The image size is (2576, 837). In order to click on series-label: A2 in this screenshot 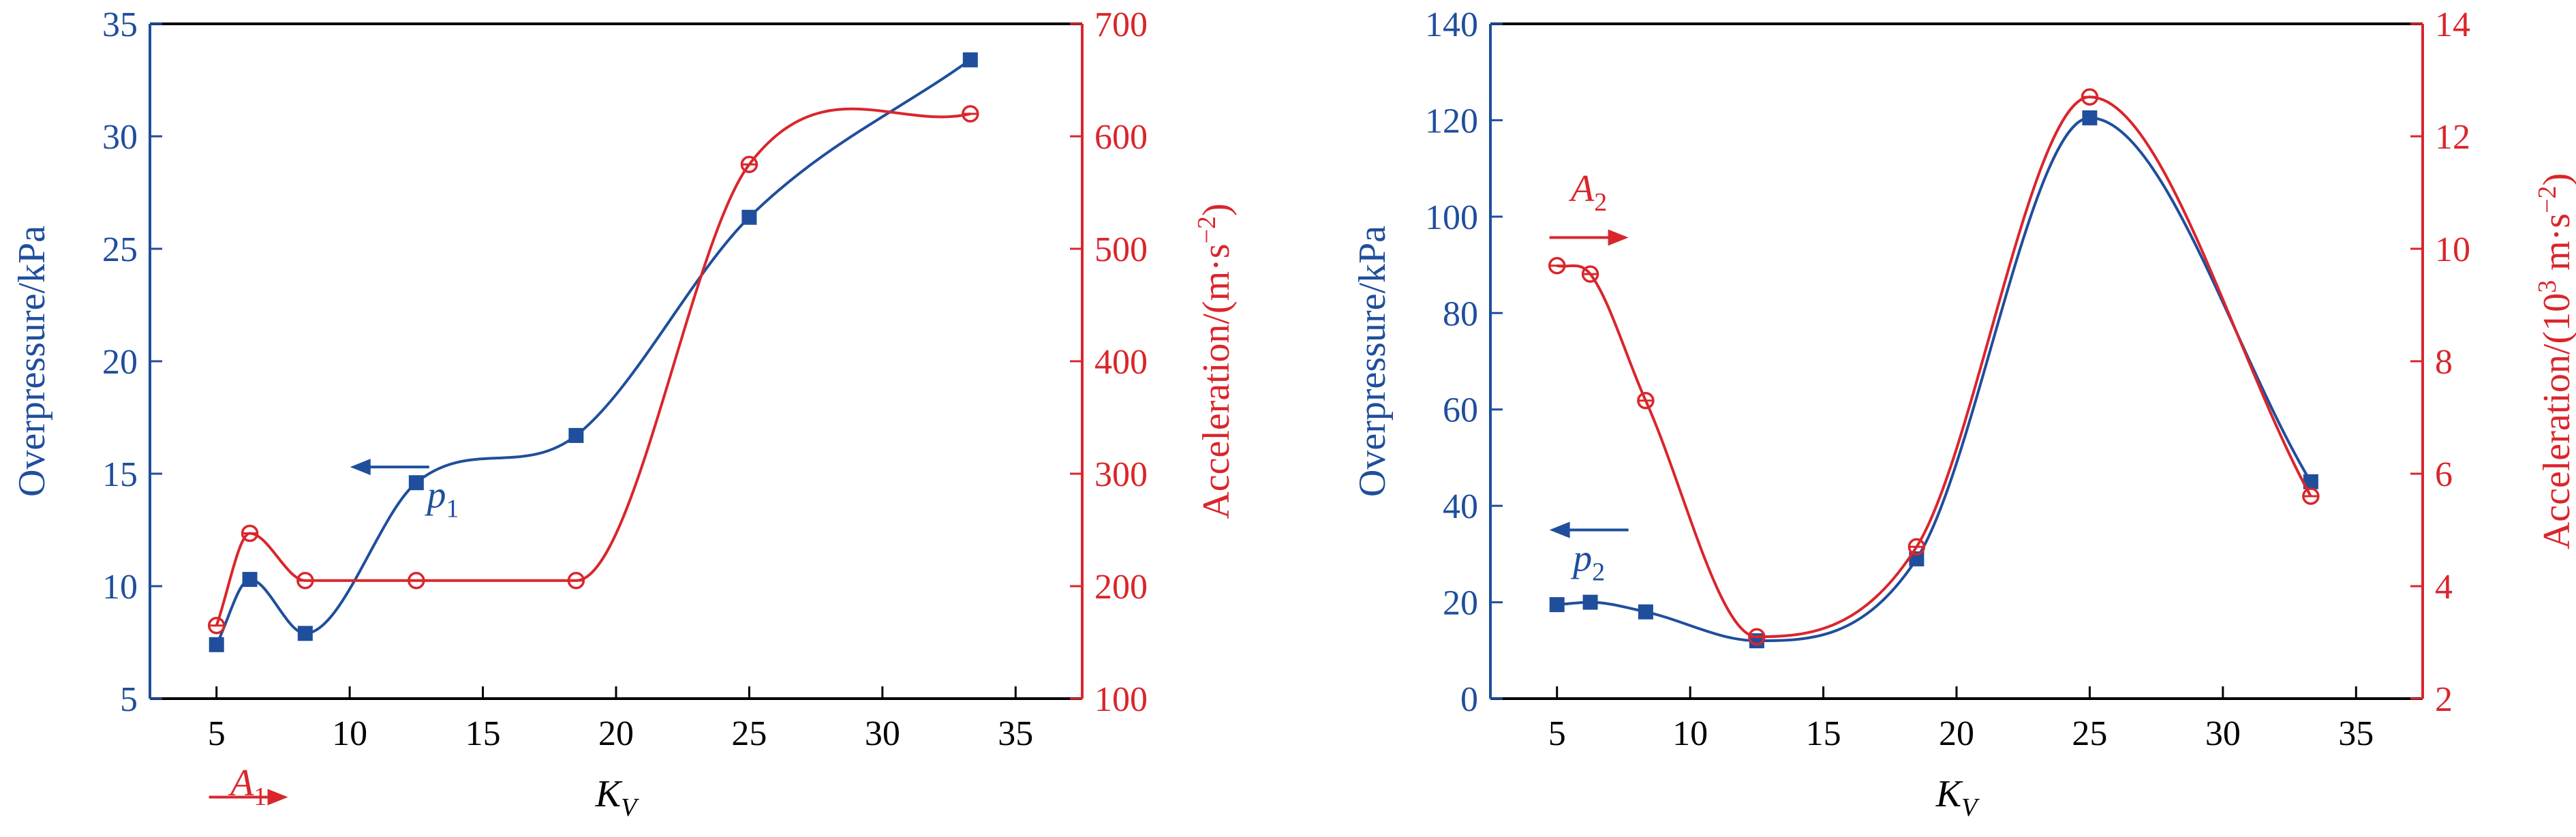, I will do `click(1587, 192)`.